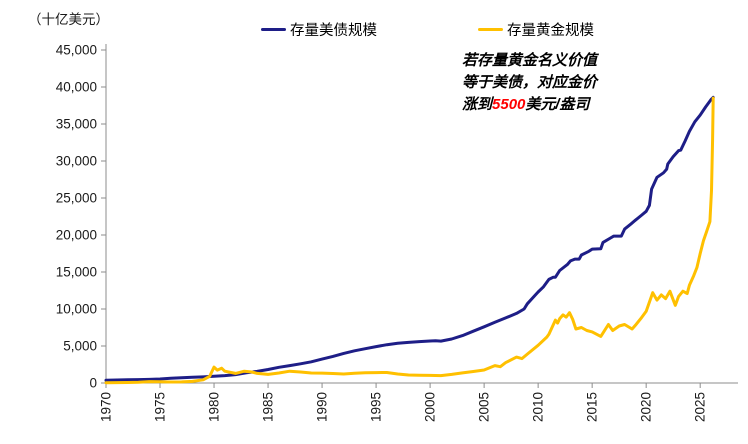  Describe the element at coordinates (76, 161) in the screenshot. I see `y-axis-tick-label: 30,000` at that location.